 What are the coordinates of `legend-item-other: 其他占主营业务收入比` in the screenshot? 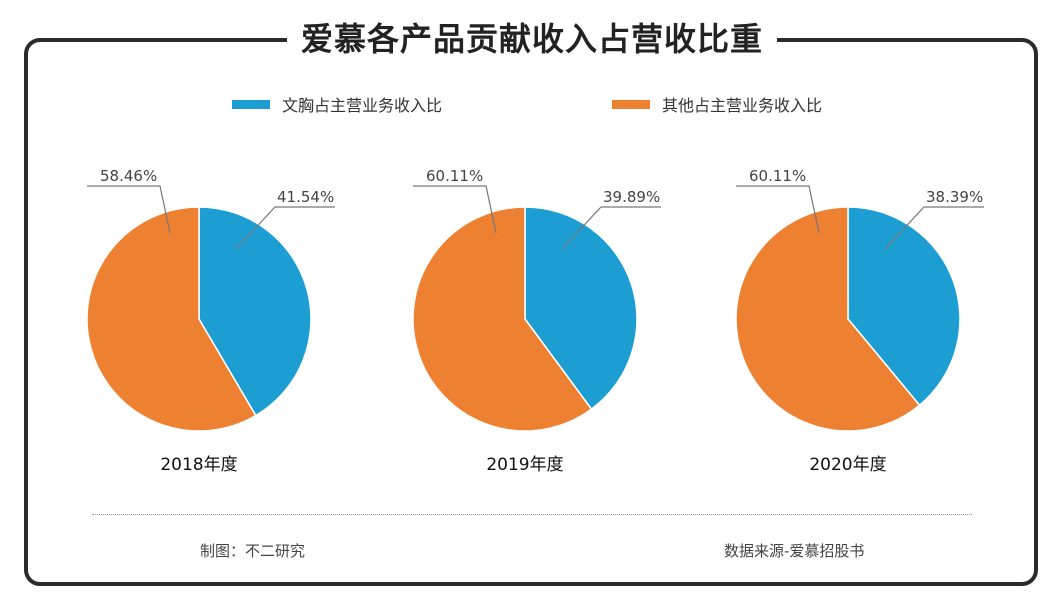 It's located at (717, 104).